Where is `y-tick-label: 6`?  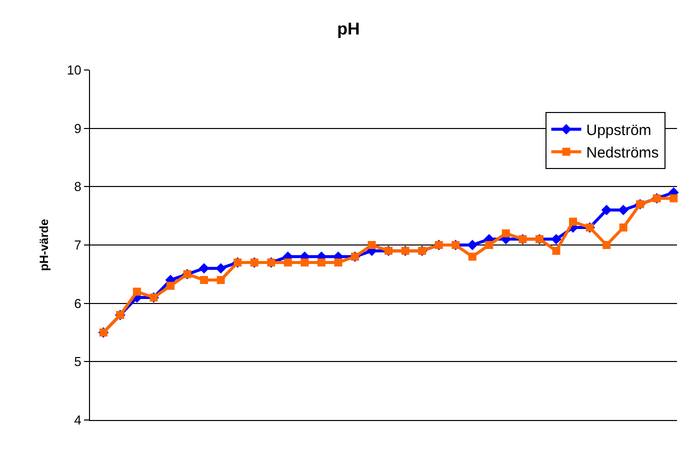
y-tick-label: 6 is located at coordinates (78, 303).